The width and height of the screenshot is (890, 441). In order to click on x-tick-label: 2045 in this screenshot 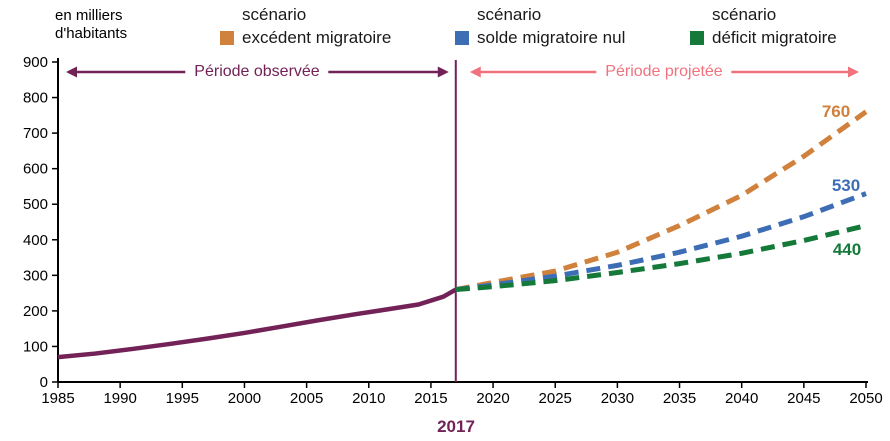, I will do `click(803, 398)`.